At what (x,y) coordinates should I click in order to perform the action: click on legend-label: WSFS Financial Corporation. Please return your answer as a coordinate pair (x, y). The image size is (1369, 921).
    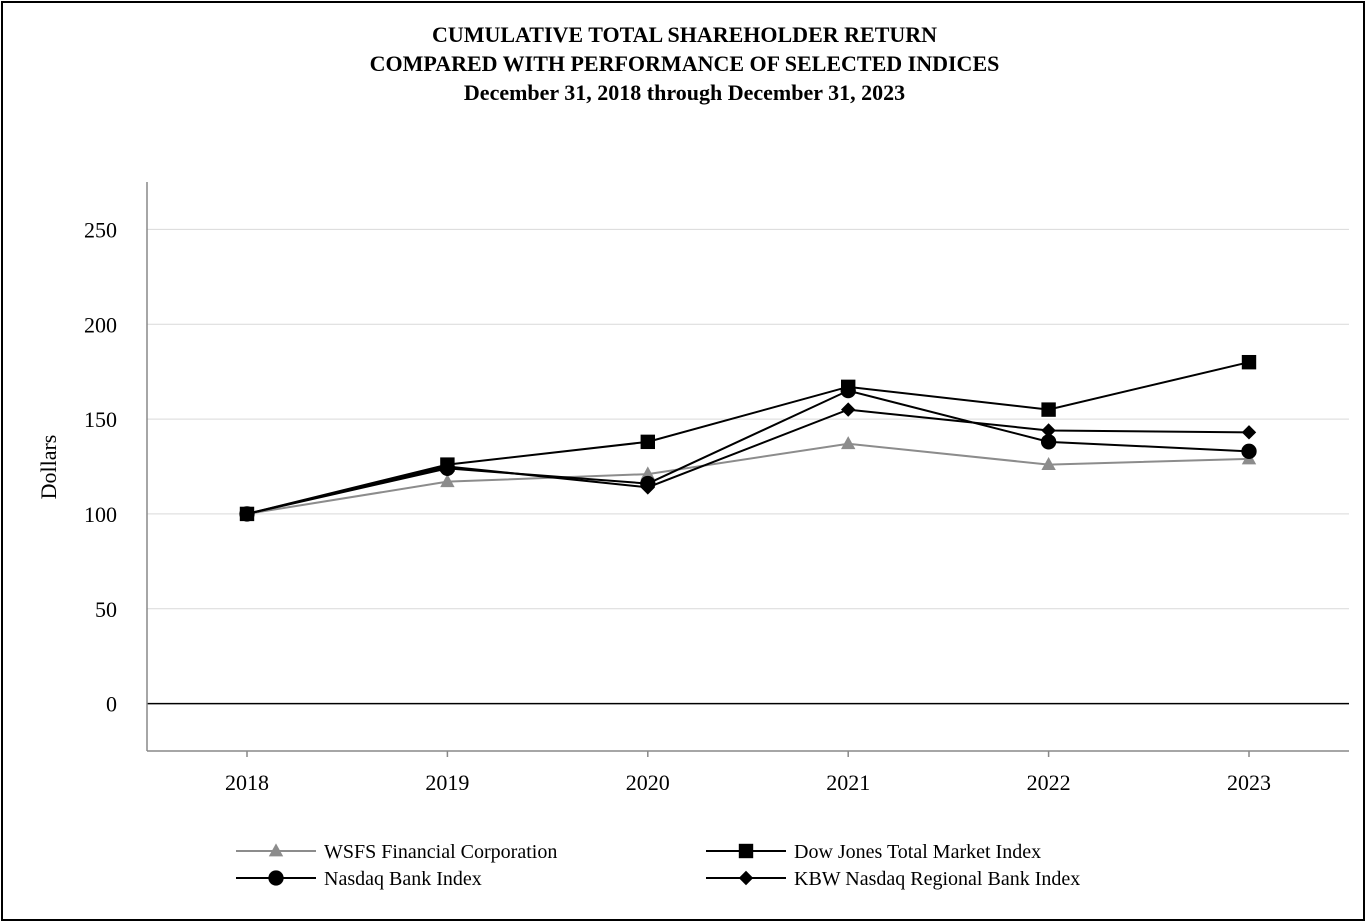
    Looking at the image, I should click on (440, 852).